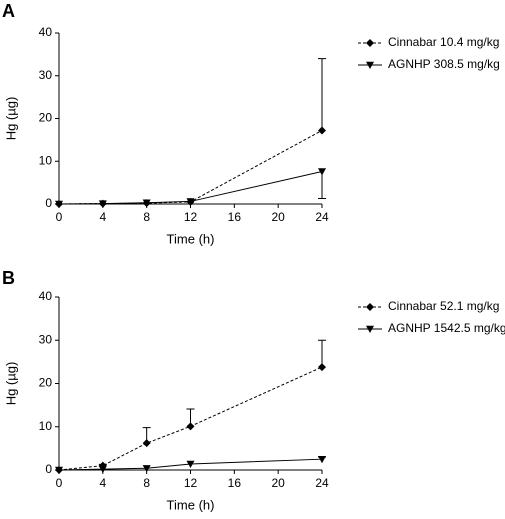 The height and width of the screenshot is (519, 505). What do you see at coordinates (190, 167) in the screenshot?
I see `series-line` at bounding box center [190, 167].